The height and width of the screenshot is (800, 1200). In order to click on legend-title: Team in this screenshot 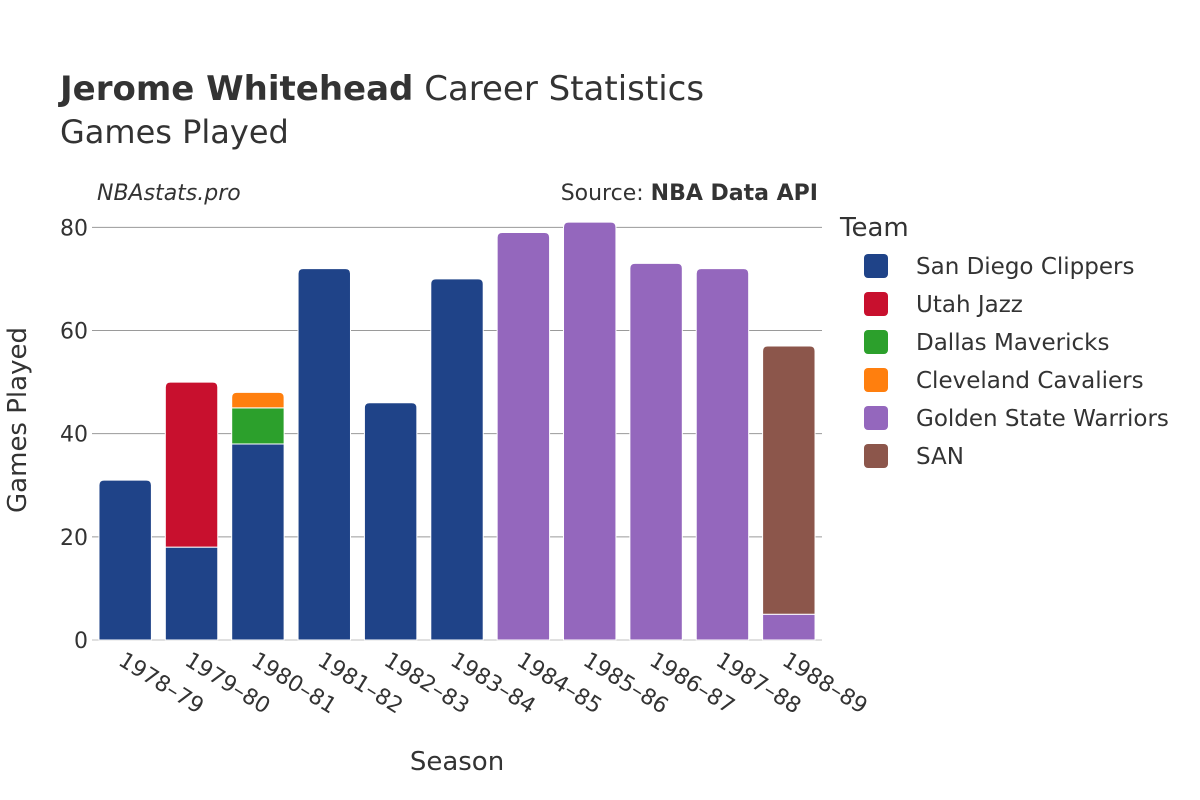, I will do `click(874, 228)`.